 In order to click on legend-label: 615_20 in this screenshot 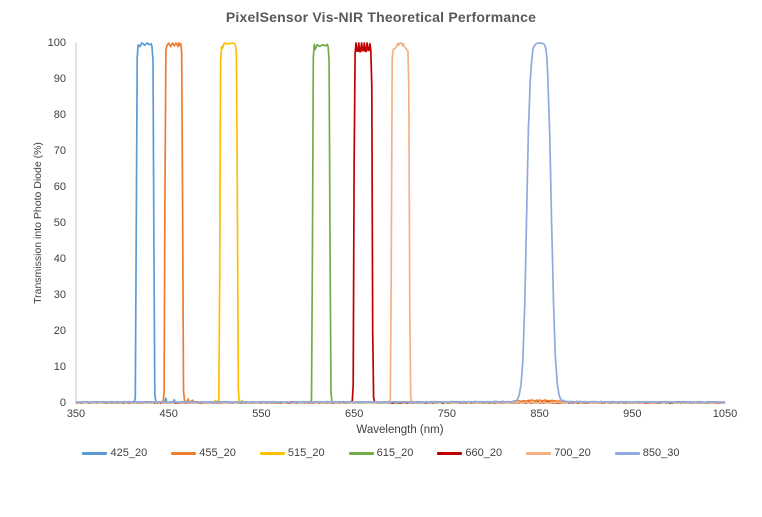, I will do `click(395, 453)`.